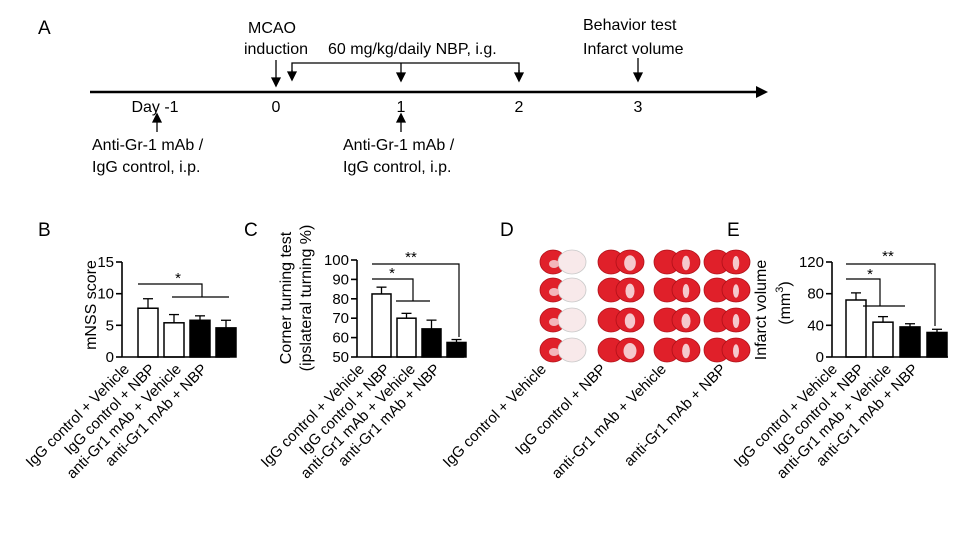 The width and height of the screenshot is (962, 540). Describe the element at coordinates (761, 310) in the screenshot. I see `chart-e-ylabel-line1: Infarct volume` at that location.